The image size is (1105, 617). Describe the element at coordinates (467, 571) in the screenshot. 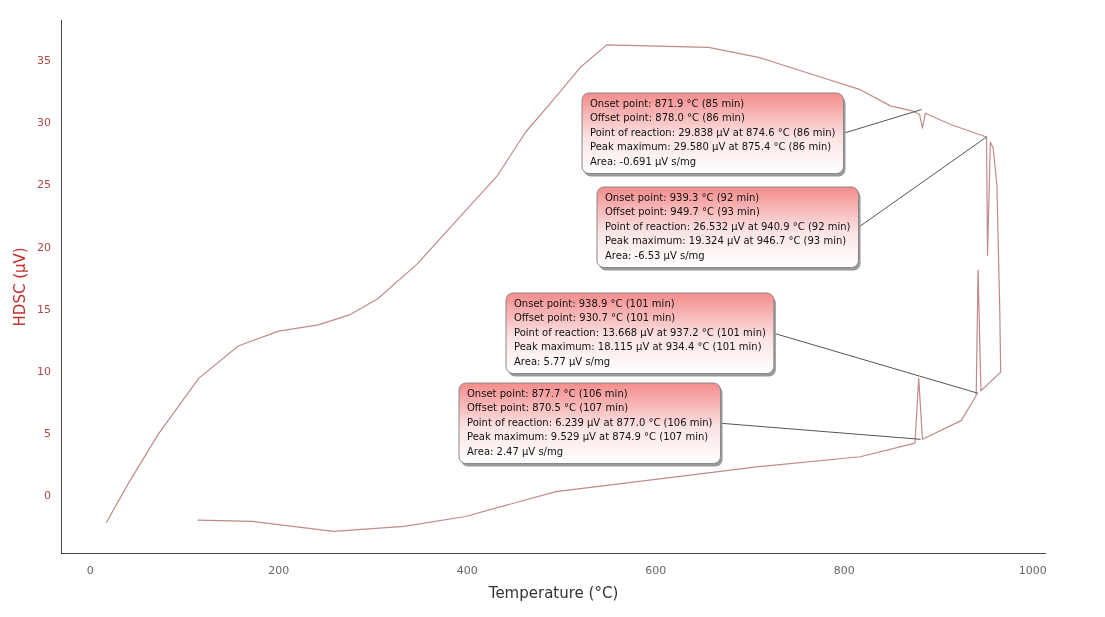

I see `x-tick-label: 400` at that location.